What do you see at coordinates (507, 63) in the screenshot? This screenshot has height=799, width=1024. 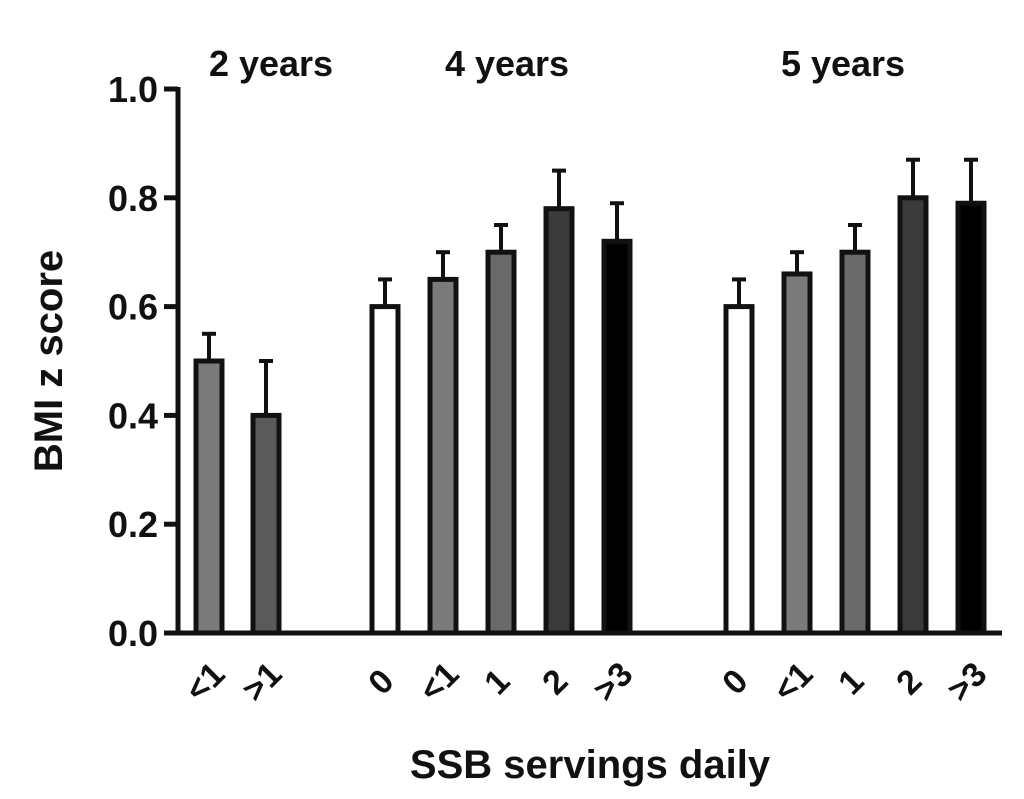 I see `group-label: 4 years` at bounding box center [507, 63].